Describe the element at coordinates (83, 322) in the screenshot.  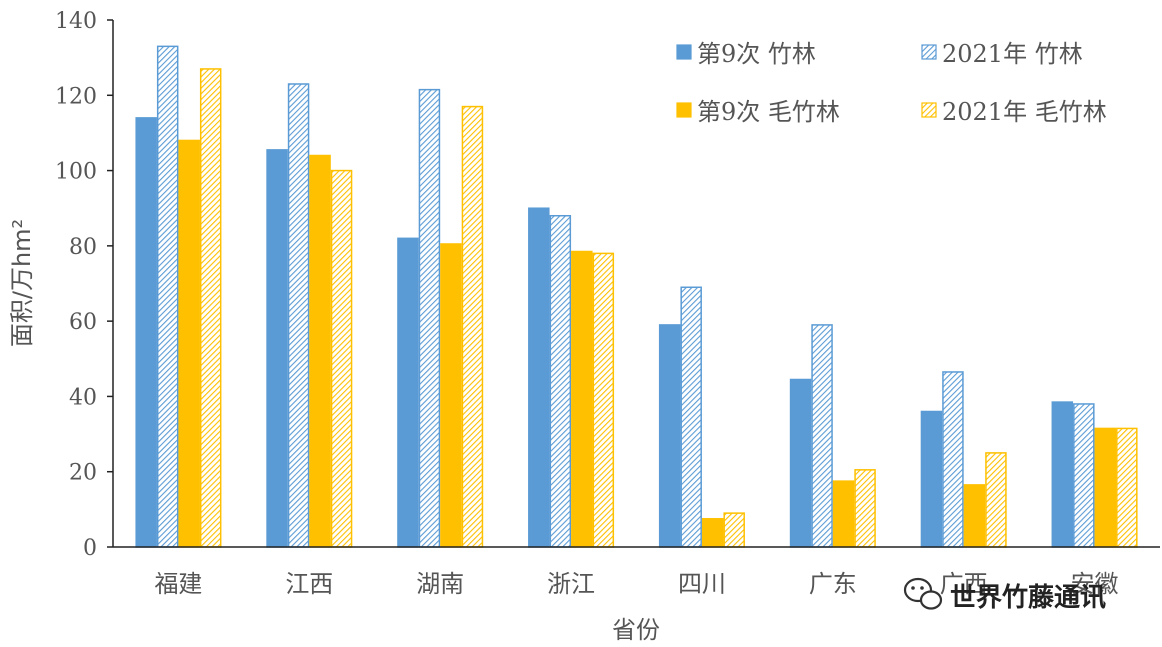
I see `y-tick-label: 60` at that location.